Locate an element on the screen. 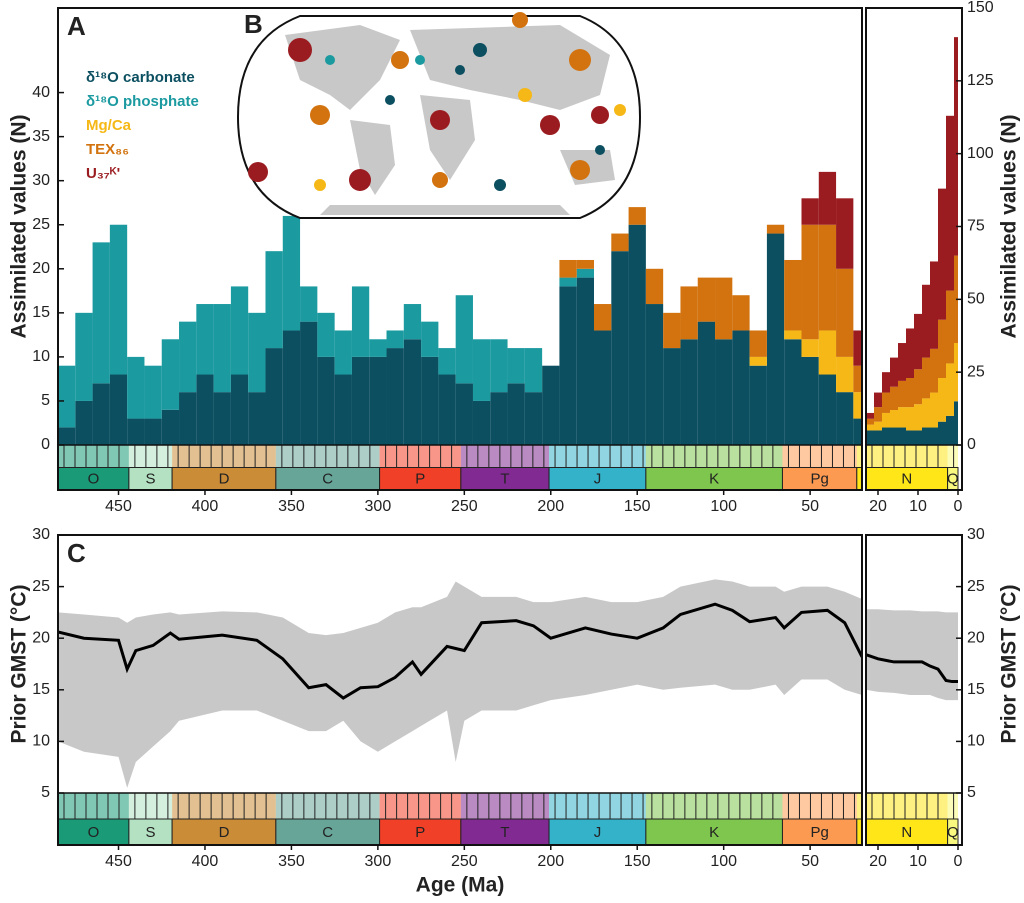  period-label: Pg is located at coordinates (819, 479).